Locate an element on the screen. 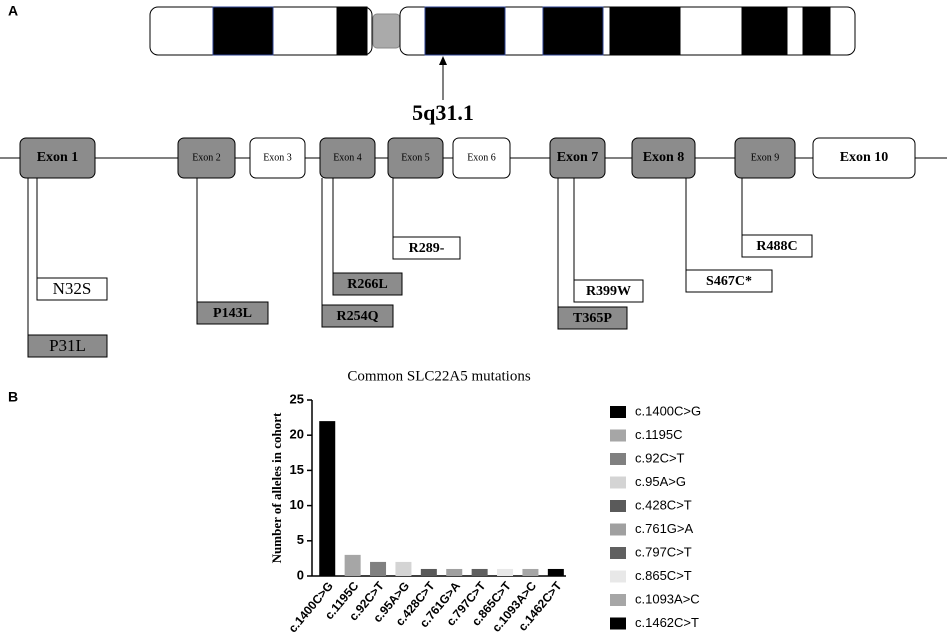 The width and height of the screenshot is (947, 641). exon-label: Exon 5 is located at coordinates (415, 157).